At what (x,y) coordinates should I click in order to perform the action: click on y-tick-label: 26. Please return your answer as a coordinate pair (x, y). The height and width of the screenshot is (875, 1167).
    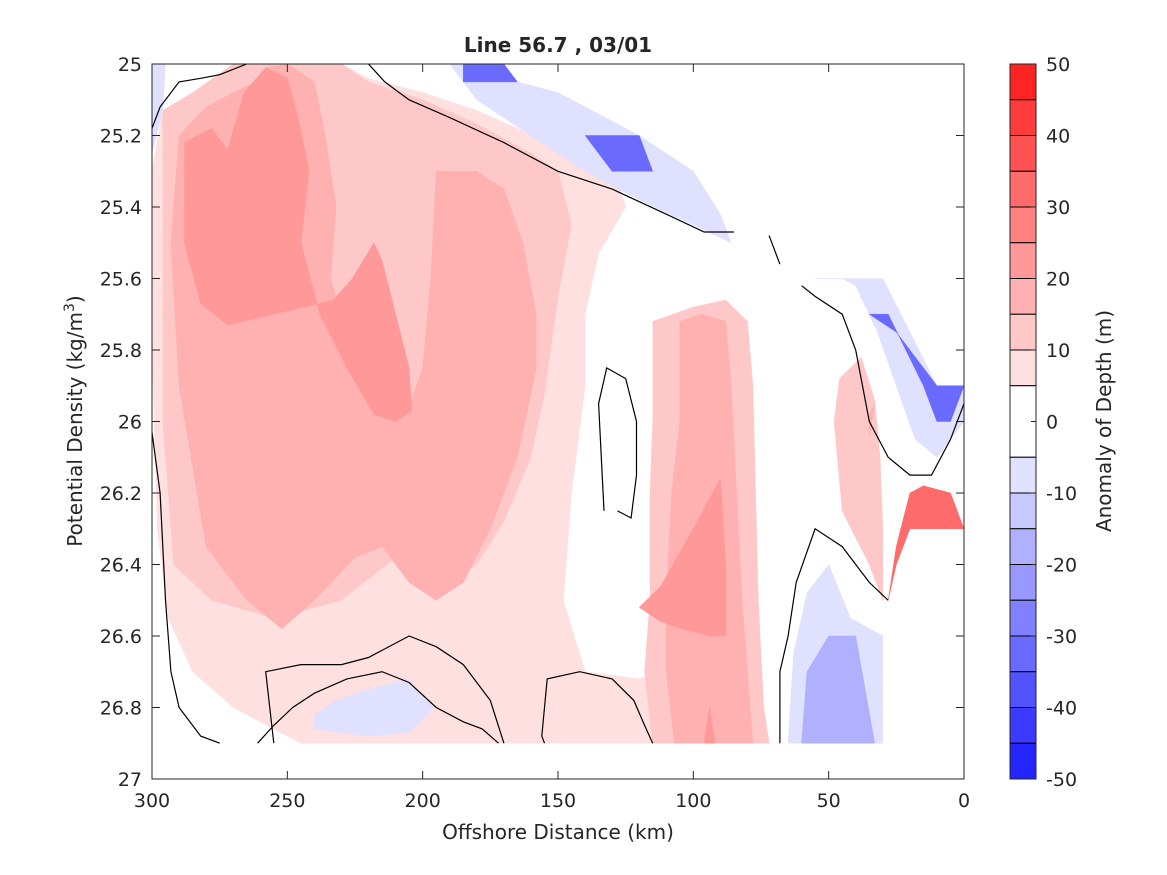
    Looking at the image, I should click on (130, 423).